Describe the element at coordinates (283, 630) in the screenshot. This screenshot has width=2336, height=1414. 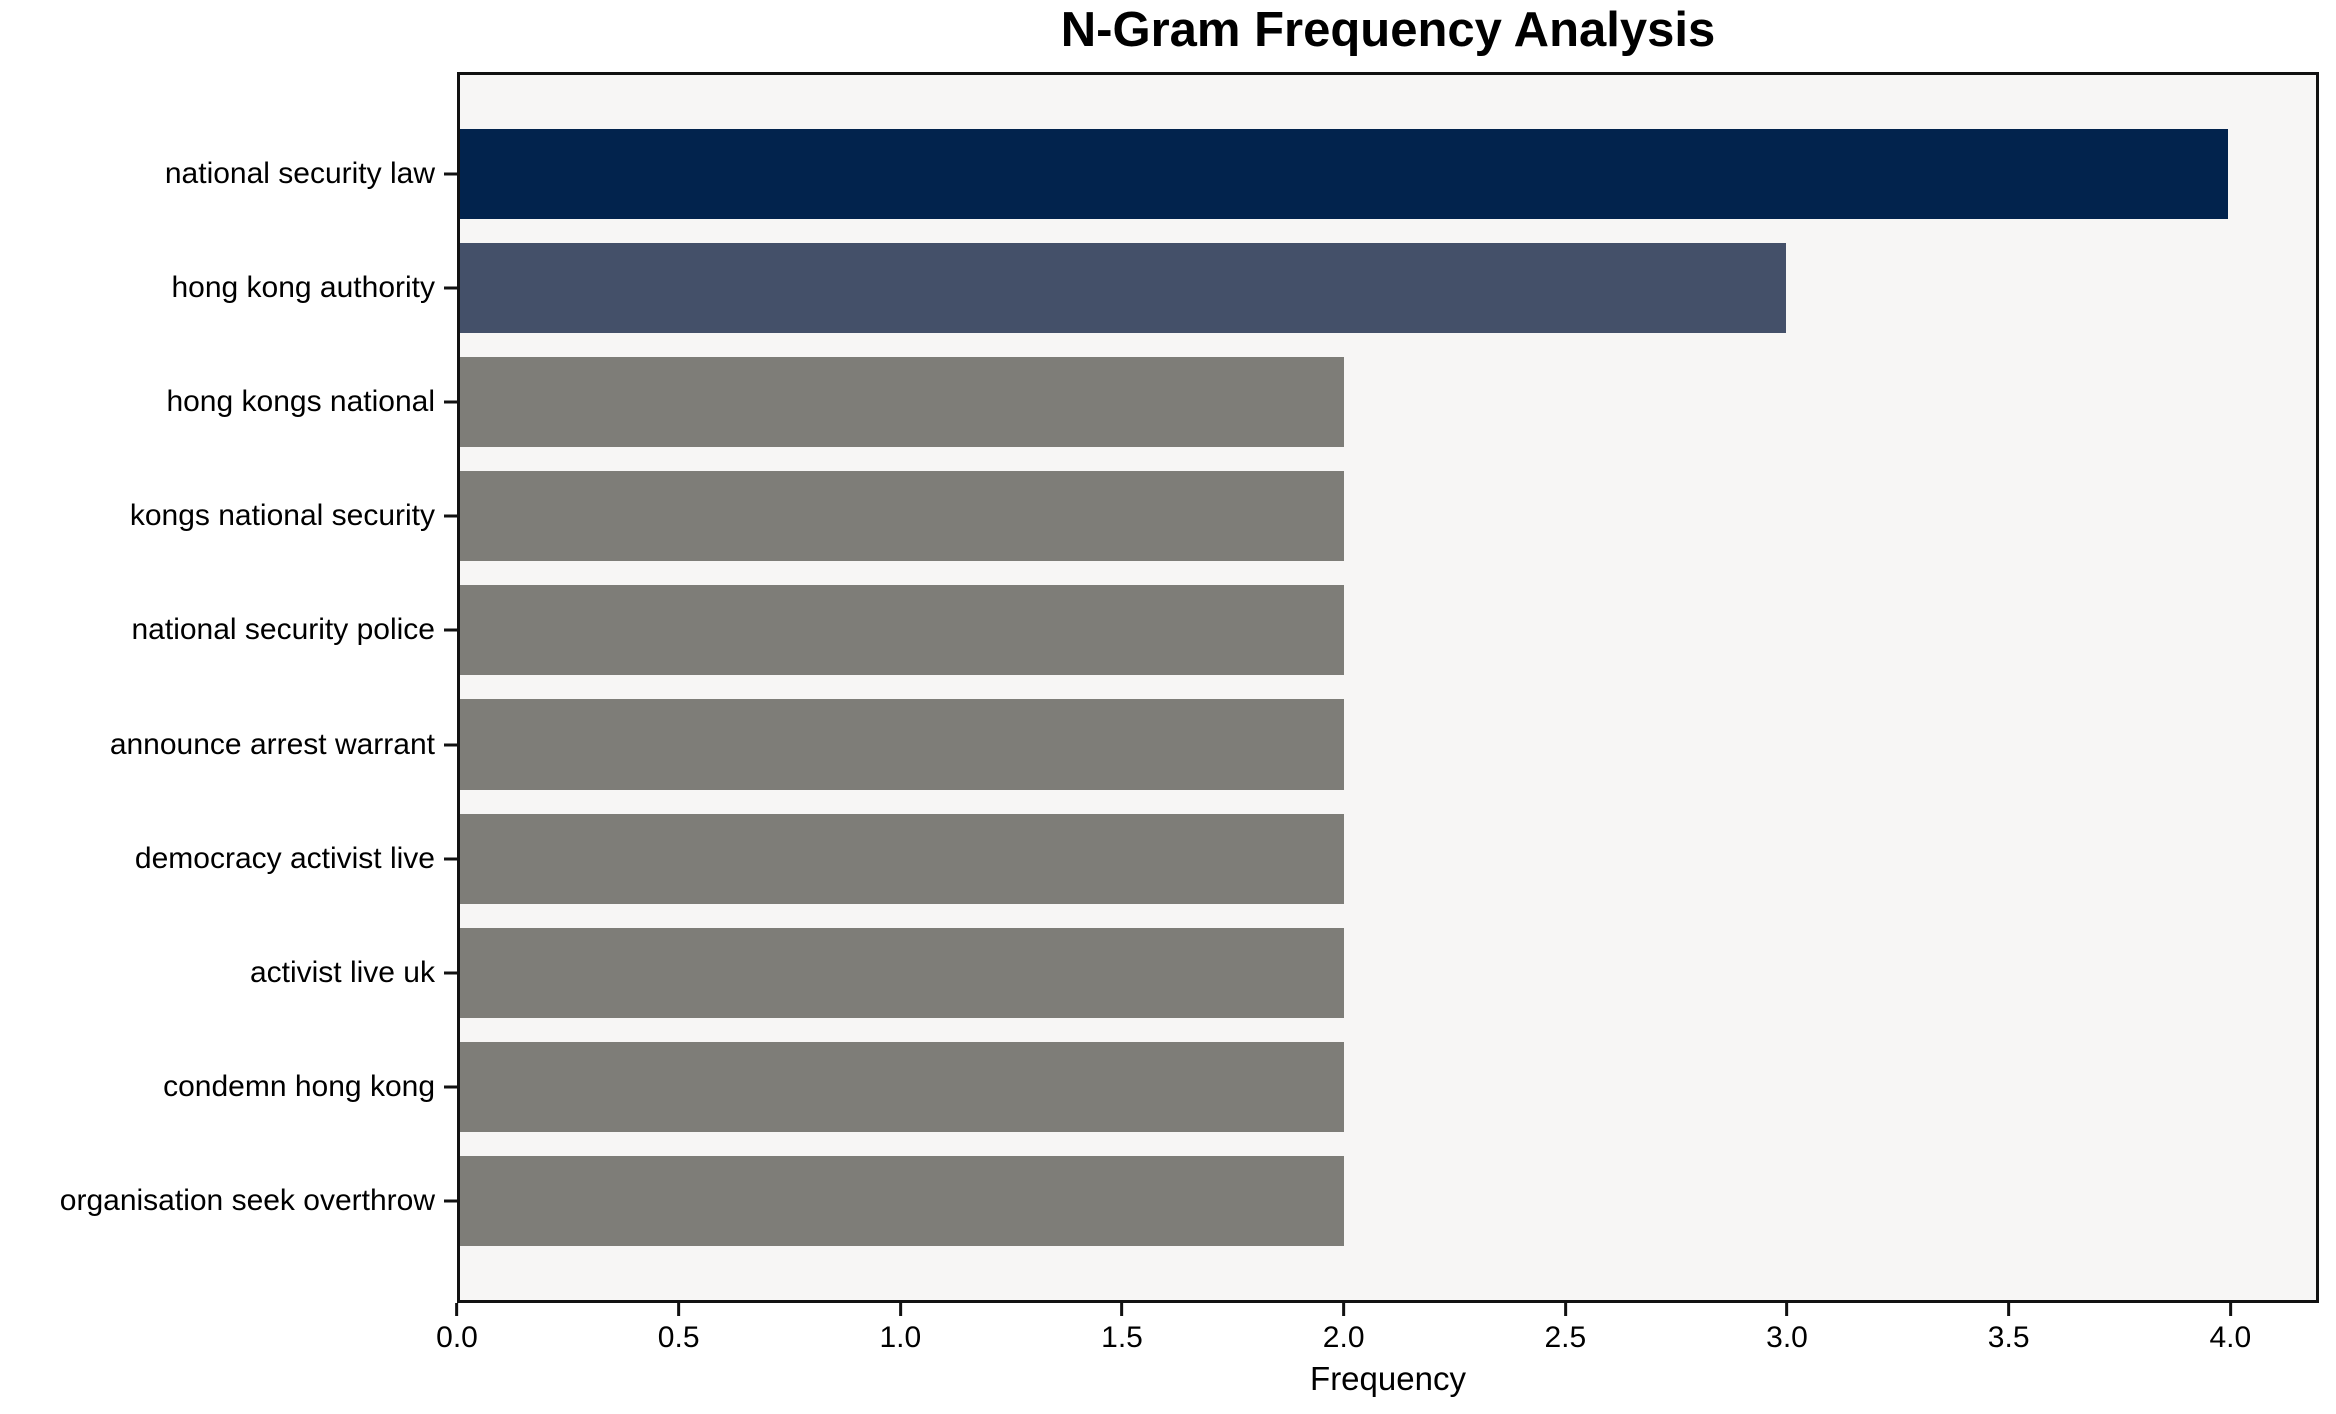
I see `y-category-label: national security police` at that location.